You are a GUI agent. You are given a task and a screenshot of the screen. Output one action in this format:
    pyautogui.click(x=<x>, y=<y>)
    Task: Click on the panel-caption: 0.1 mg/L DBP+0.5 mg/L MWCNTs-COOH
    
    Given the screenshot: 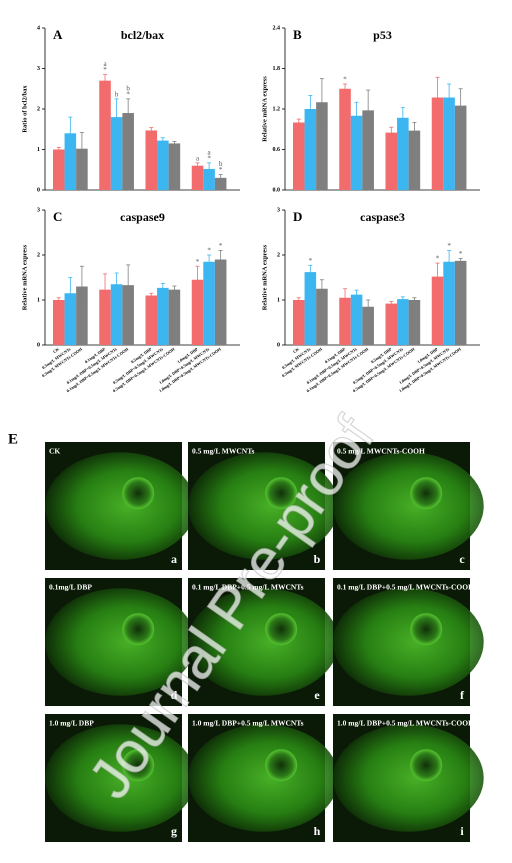 What is the action you would take?
    pyautogui.click(x=405, y=587)
    